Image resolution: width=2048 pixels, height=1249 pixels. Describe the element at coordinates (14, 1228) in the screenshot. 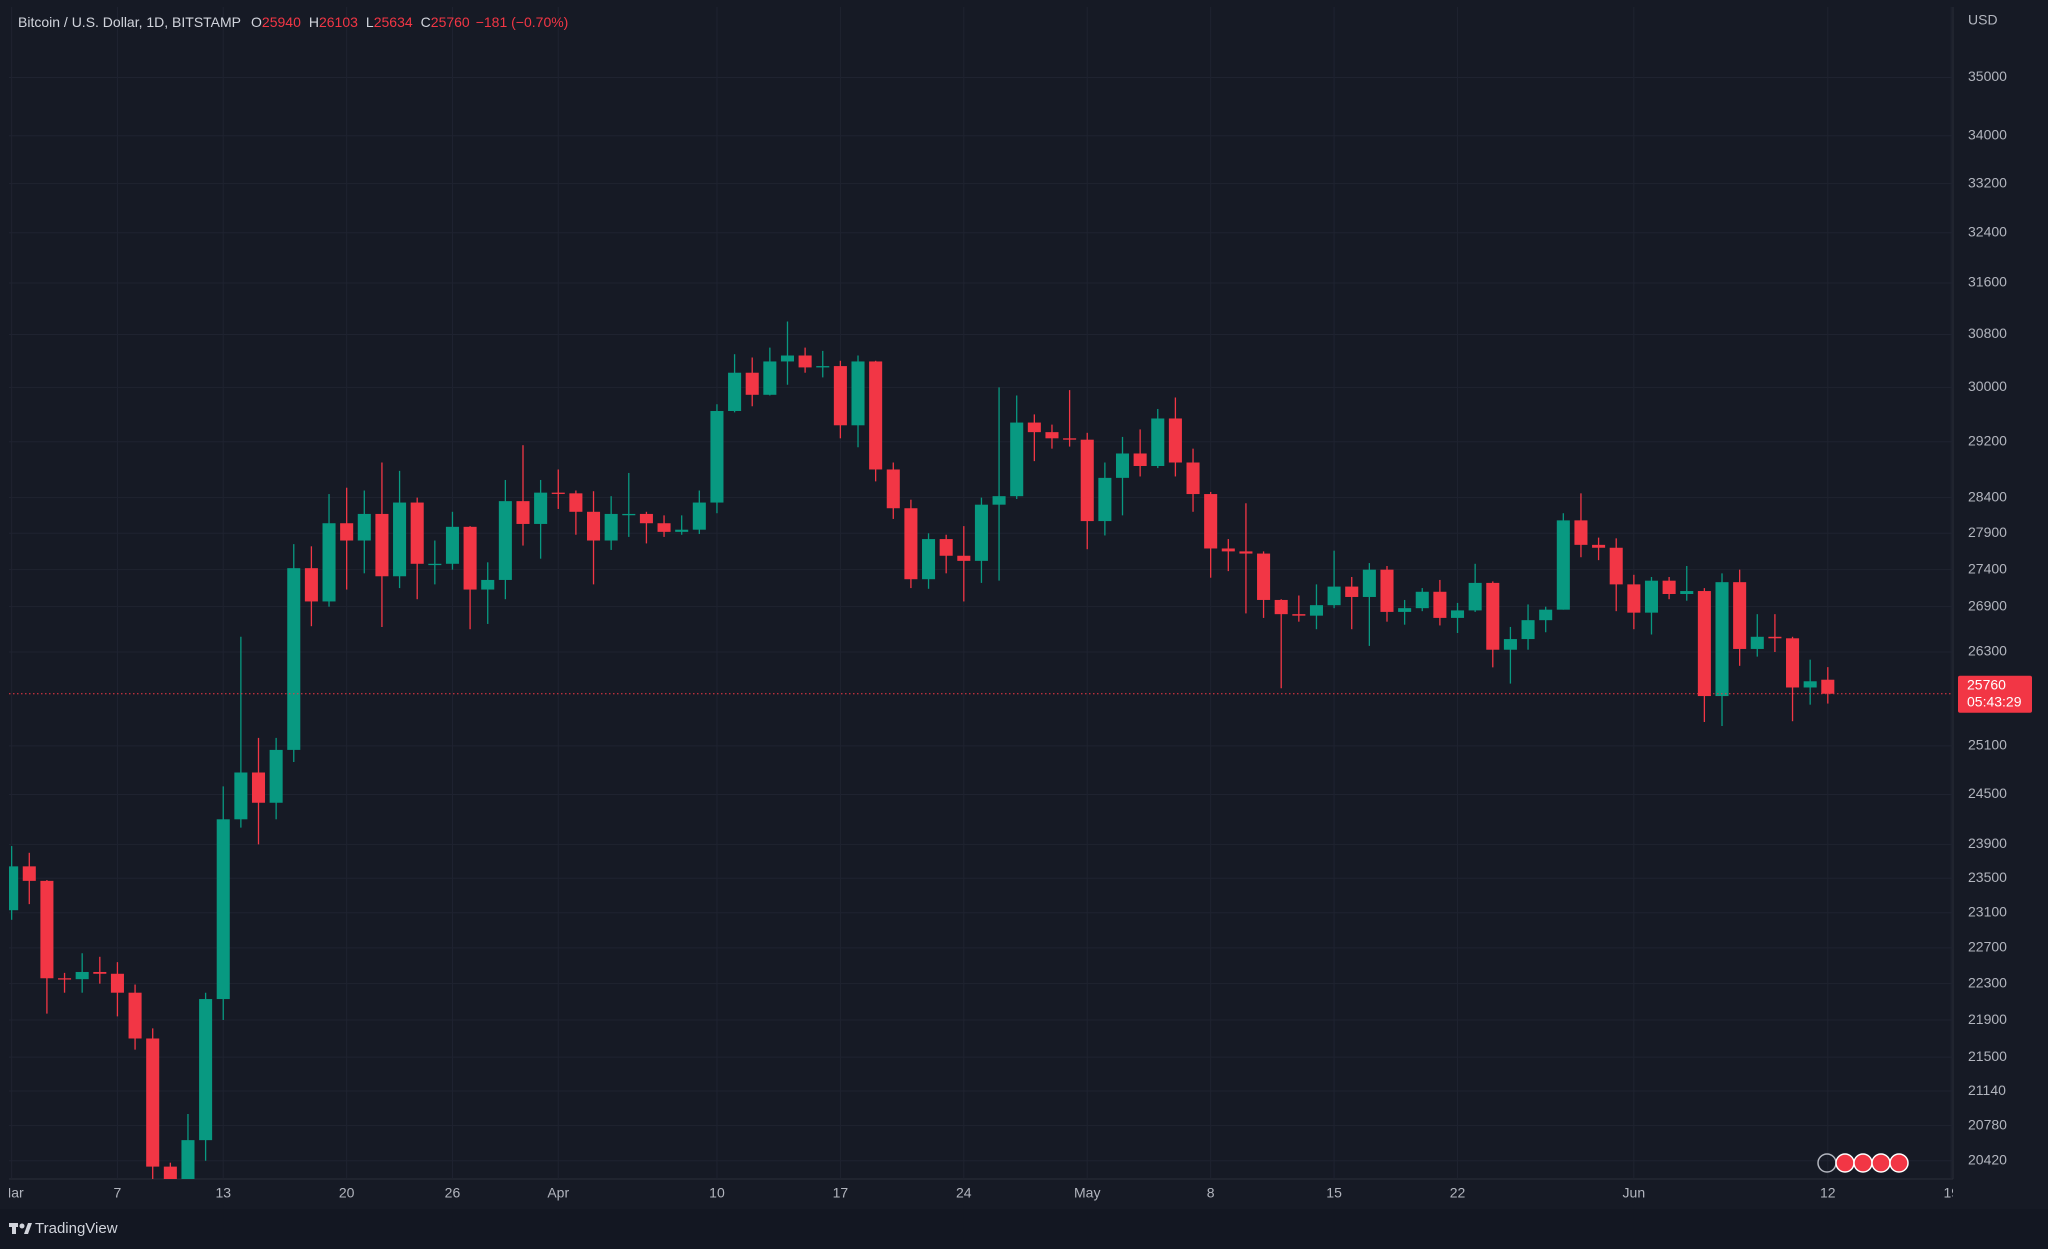

I see `logo-part` at that location.